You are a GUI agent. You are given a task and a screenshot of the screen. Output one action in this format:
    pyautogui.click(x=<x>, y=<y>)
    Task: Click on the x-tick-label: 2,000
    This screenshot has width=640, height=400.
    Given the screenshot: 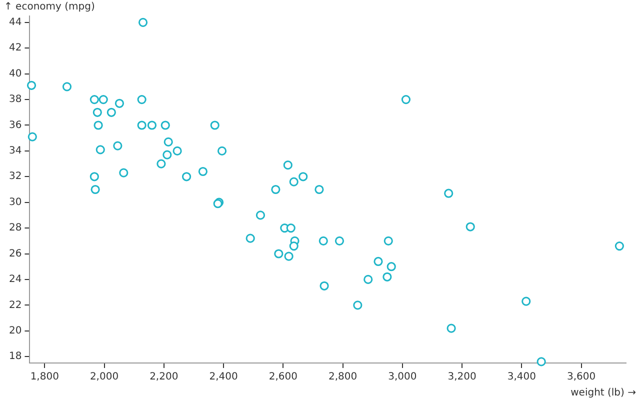 What is the action you would take?
    pyautogui.click(x=104, y=377)
    